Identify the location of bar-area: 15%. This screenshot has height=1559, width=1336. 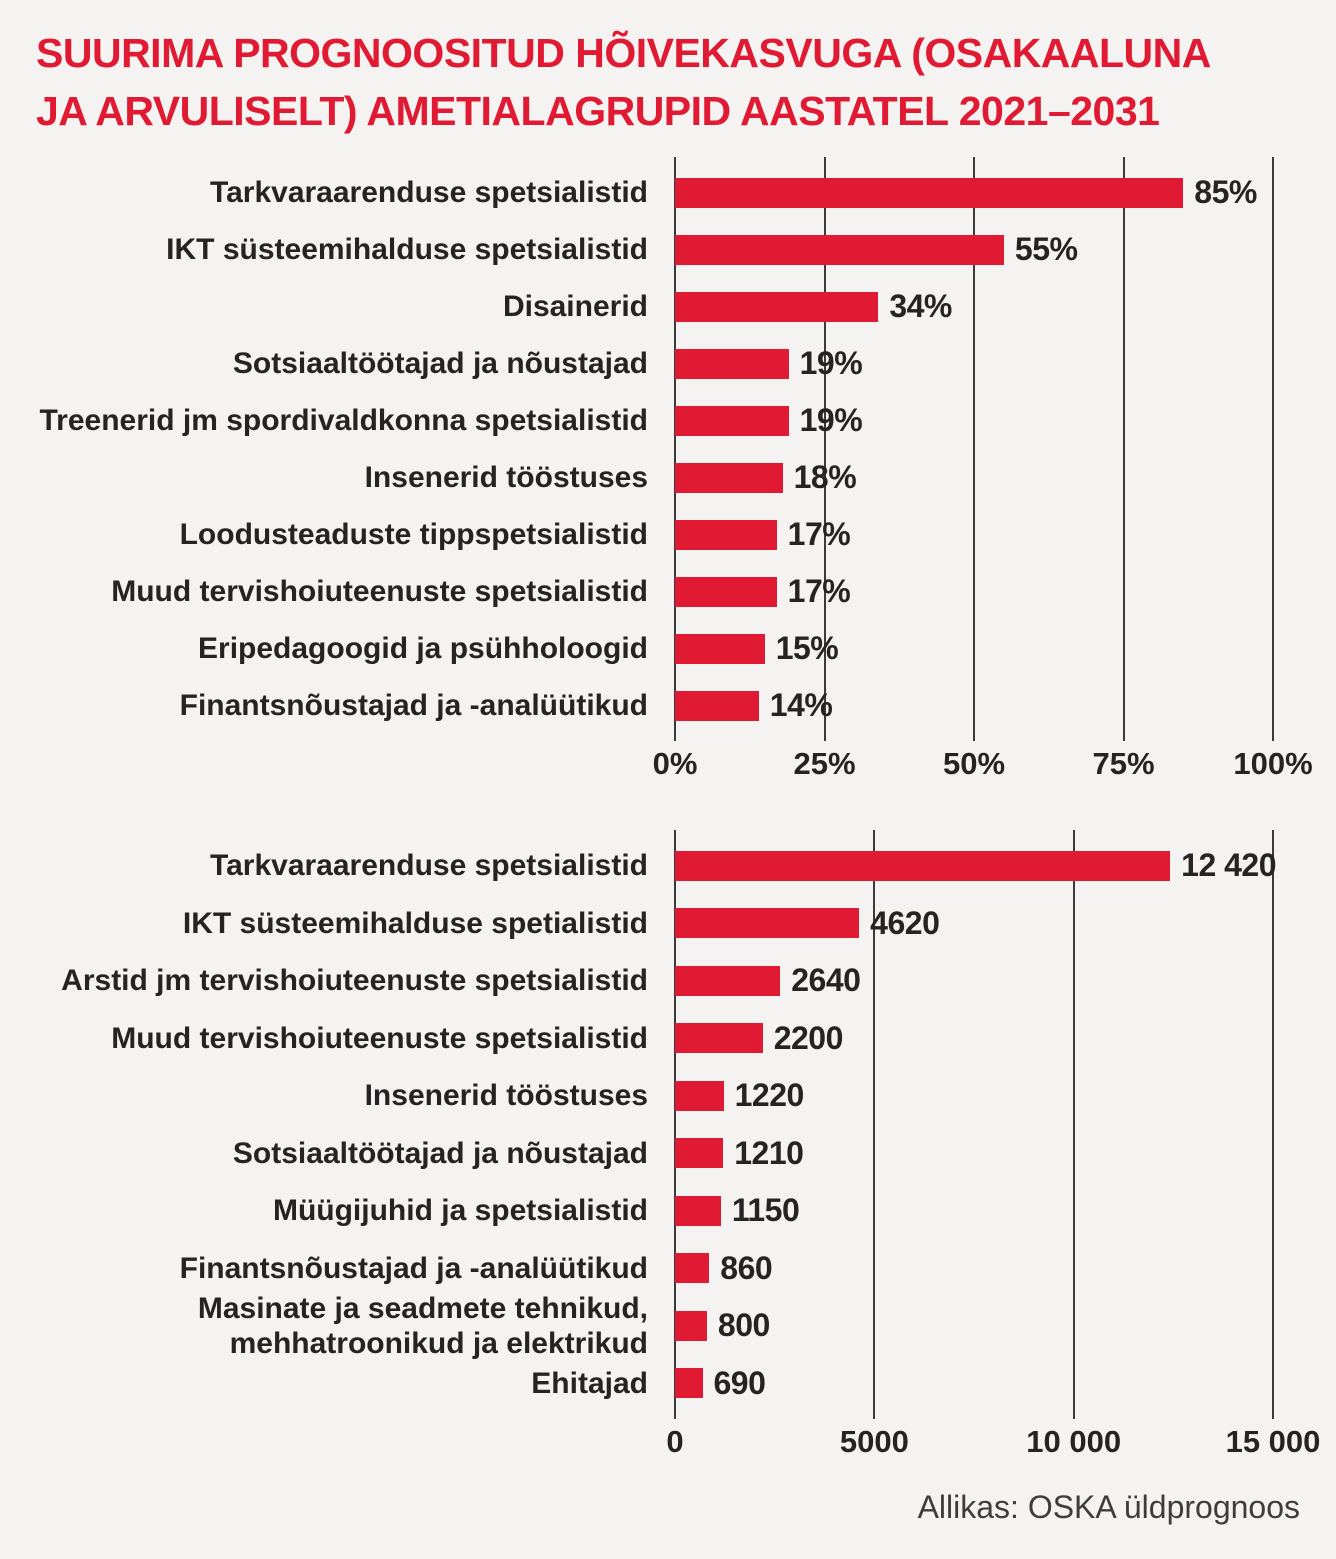
(987, 648).